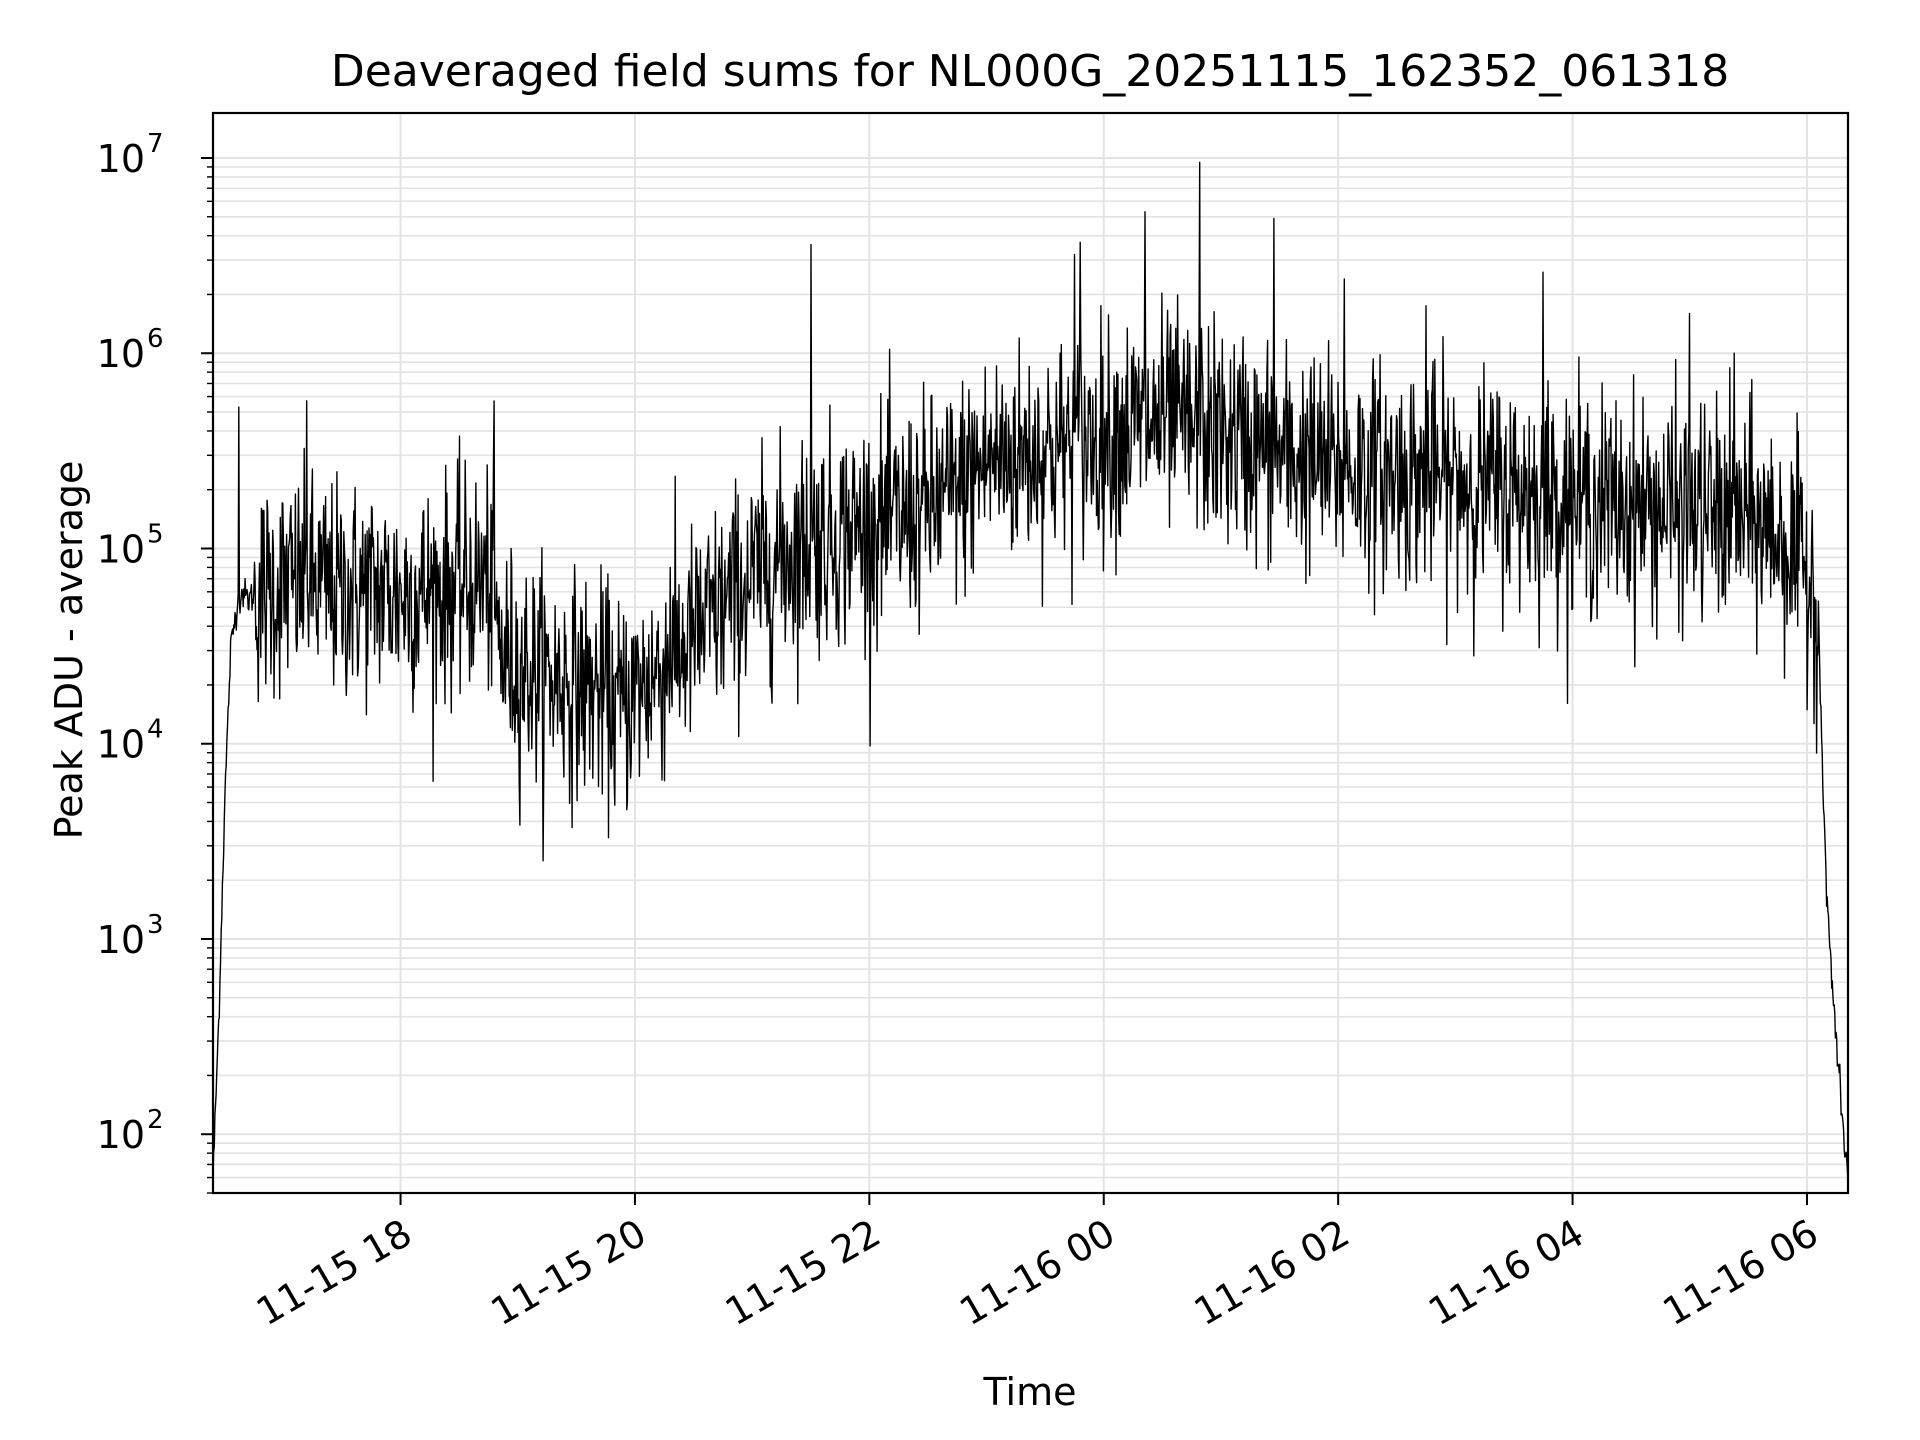 Image resolution: width=1920 pixels, height=1440 pixels. What do you see at coordinates (1030, 1392) in the screenshot?
I see `x-axis-label: Time` at bounding box center [1030, 1392].